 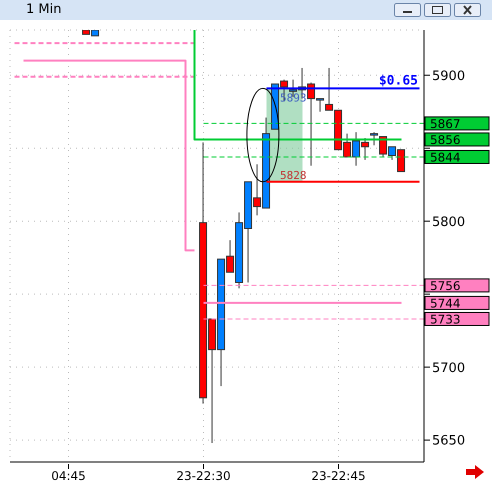 I want to click on x-tick-label: 04:45, so click(x=68, y=476).